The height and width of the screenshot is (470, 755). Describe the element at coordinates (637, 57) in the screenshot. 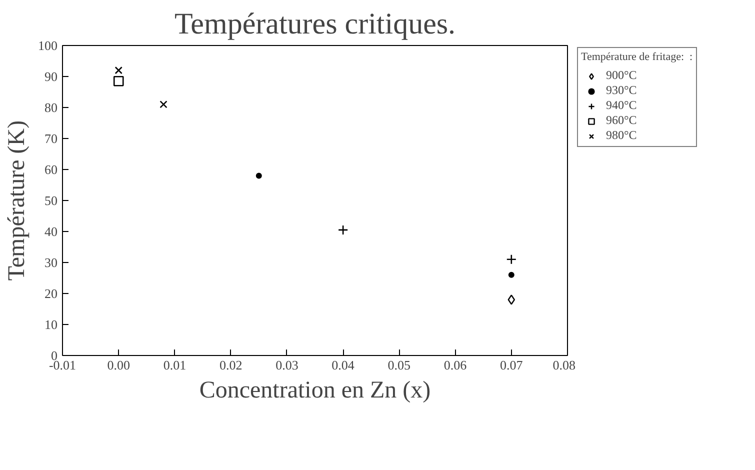

I see `legend-title: Température de fritage: :` at that location.